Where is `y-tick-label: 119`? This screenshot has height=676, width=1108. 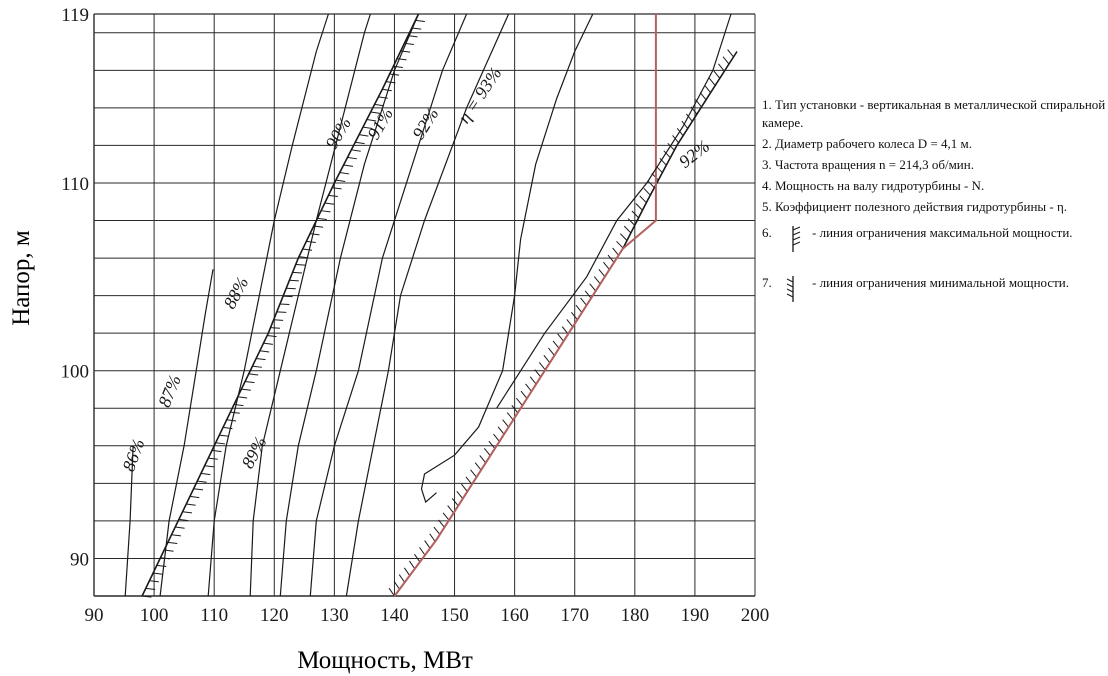 y-tick-label: 119 is located at coordinates (75, 15).